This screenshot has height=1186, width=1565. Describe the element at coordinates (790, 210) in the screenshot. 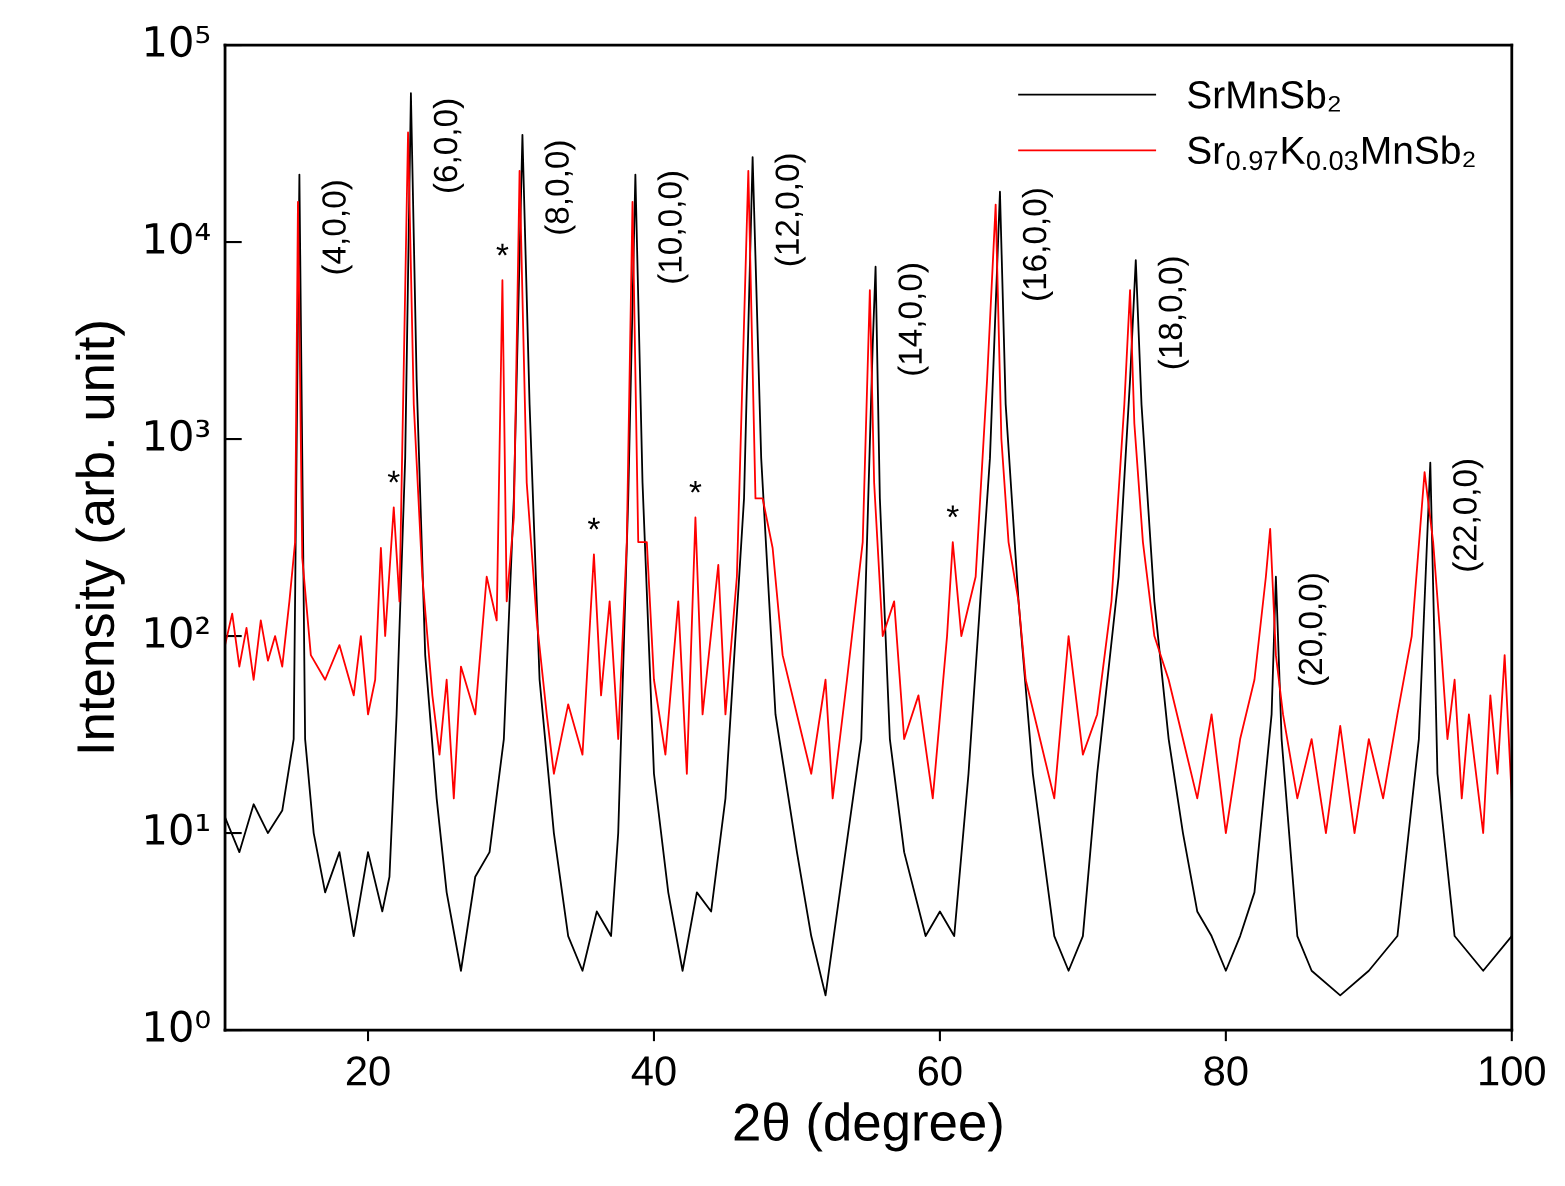

I see `annotation: (12,0,0)` at that location.